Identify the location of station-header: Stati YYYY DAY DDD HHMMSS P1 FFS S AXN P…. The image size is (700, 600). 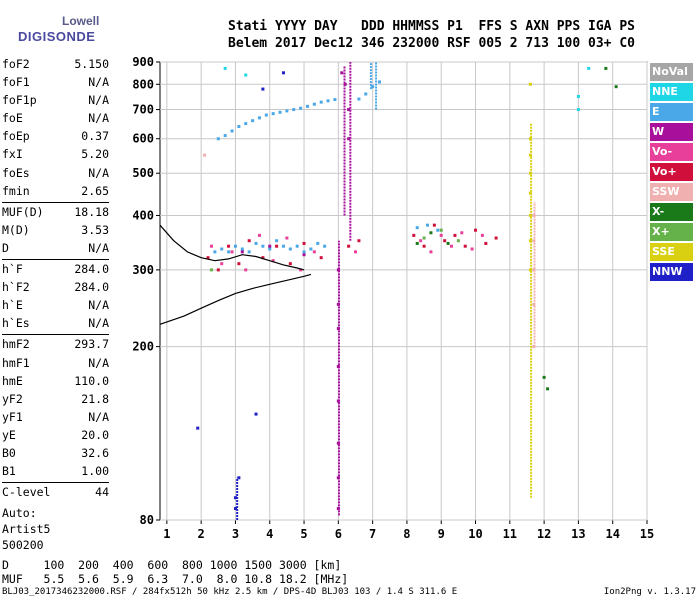
(431, 35).